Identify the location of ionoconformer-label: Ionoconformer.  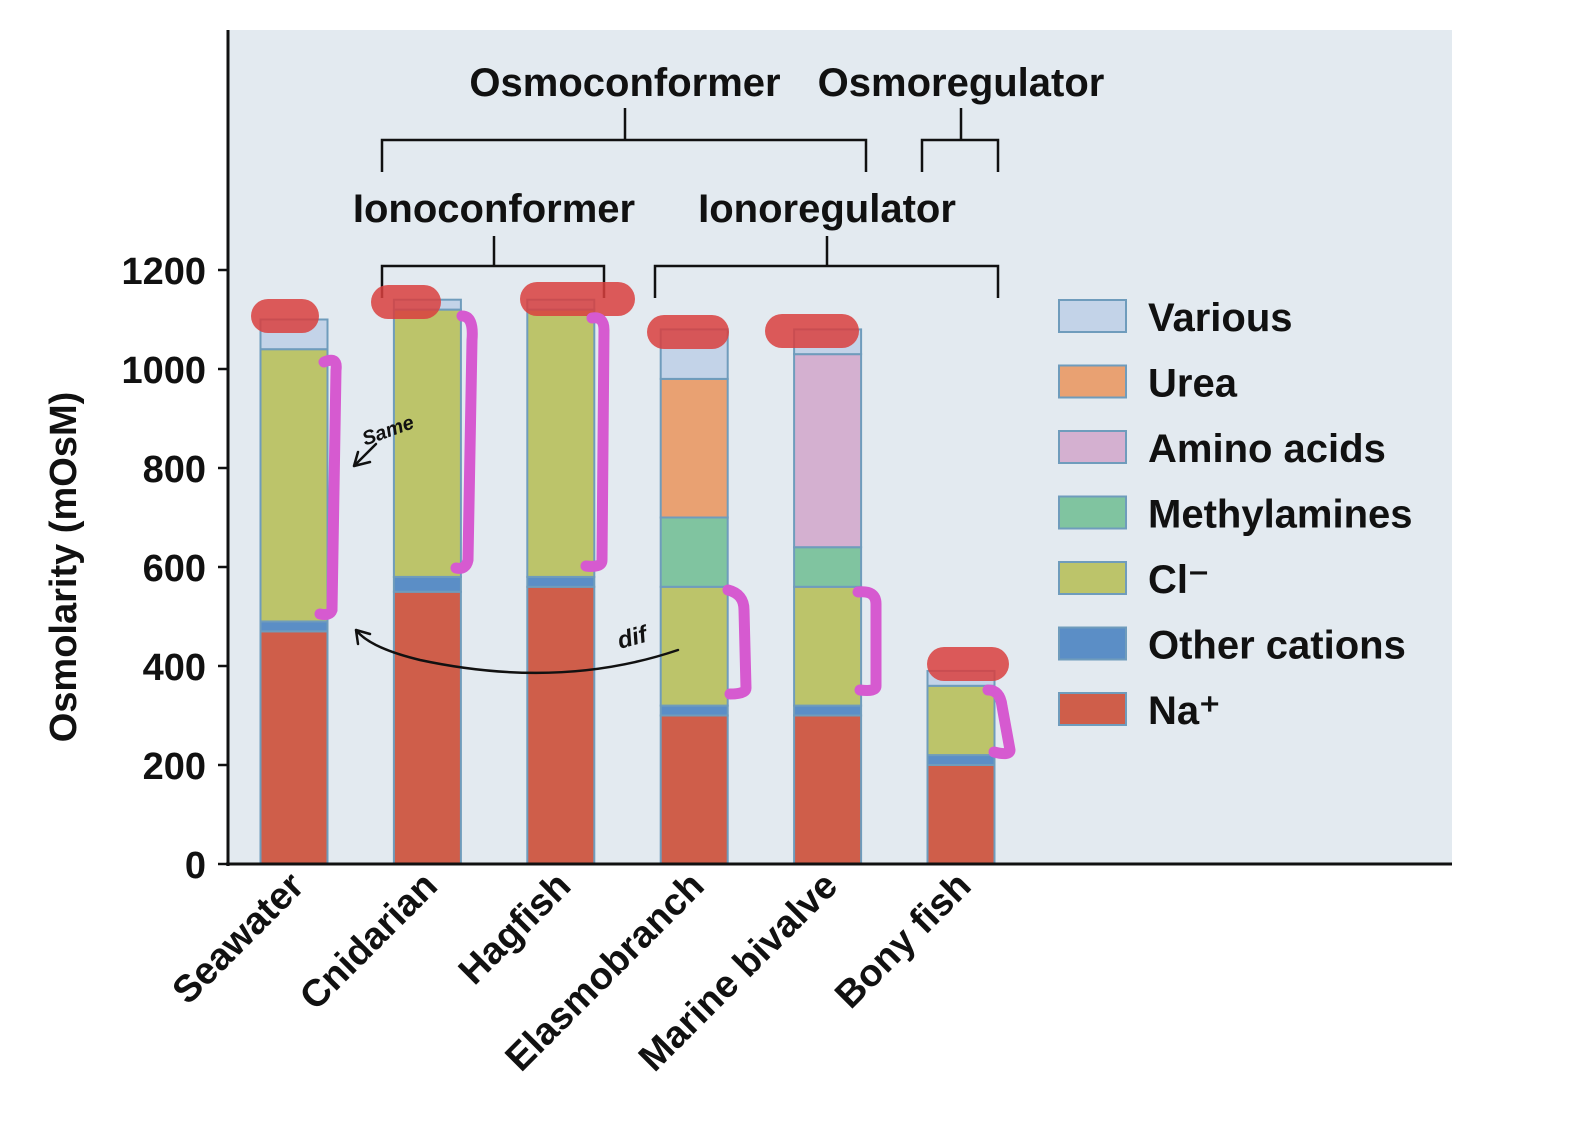
(494, 209).